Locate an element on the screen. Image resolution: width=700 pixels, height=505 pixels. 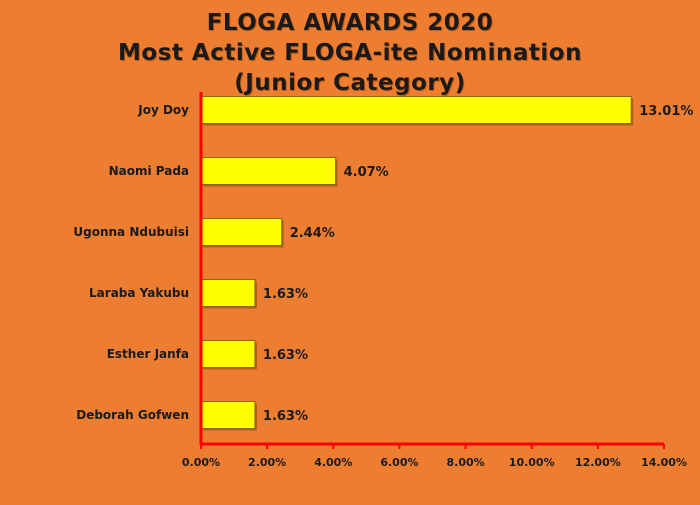
x-tick-label: 0.00% is located at coordinates (201, 462).